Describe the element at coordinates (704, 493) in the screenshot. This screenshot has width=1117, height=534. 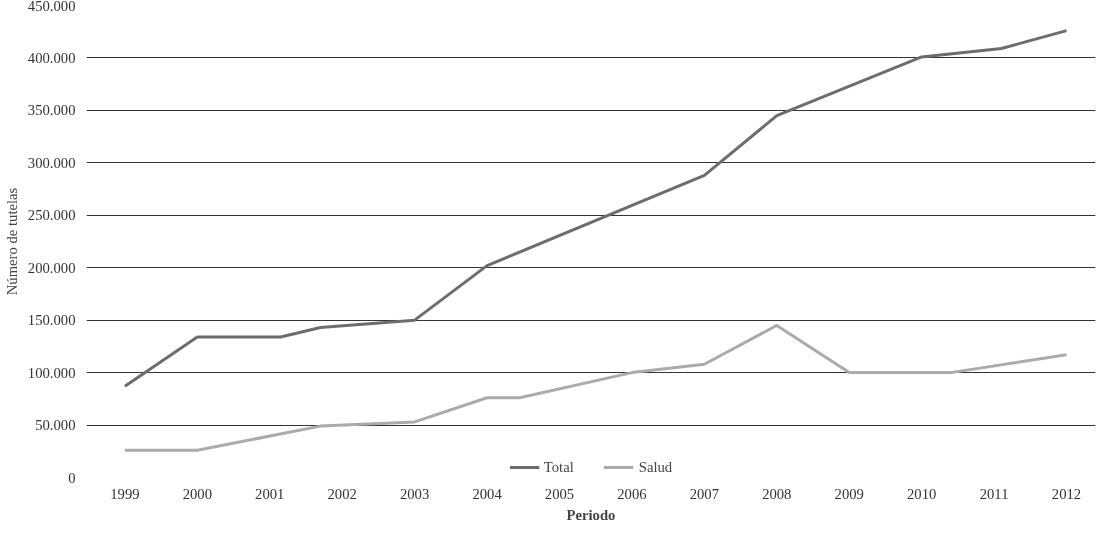
I see `x-tick-label: 2007` at that location.